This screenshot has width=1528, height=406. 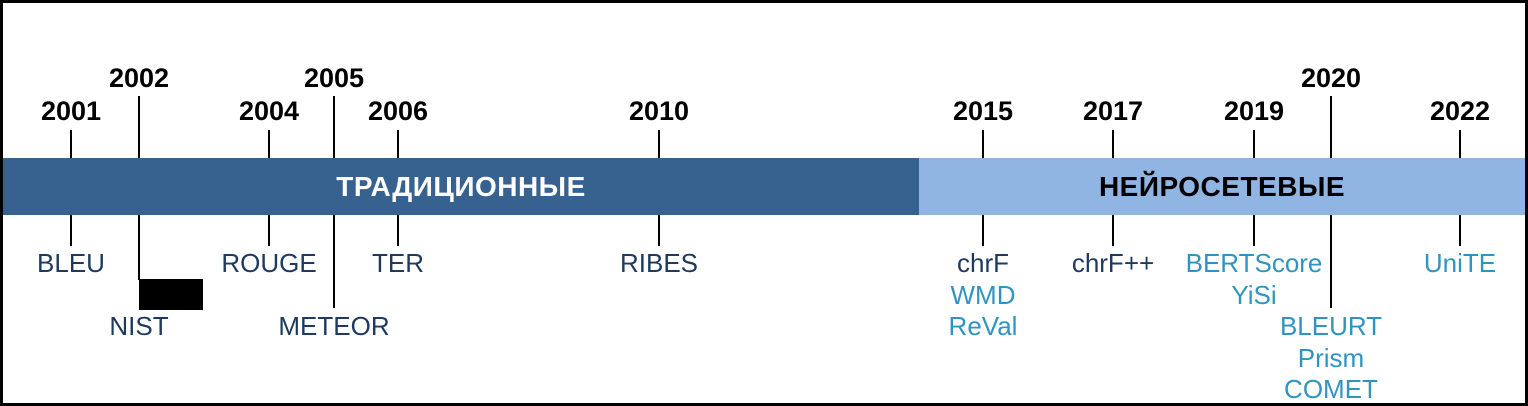 What do you see at coordinates (659, 263) in the screenshot?
I see `metric-label-ribes: RIBES` at bounding box center [659, 263].